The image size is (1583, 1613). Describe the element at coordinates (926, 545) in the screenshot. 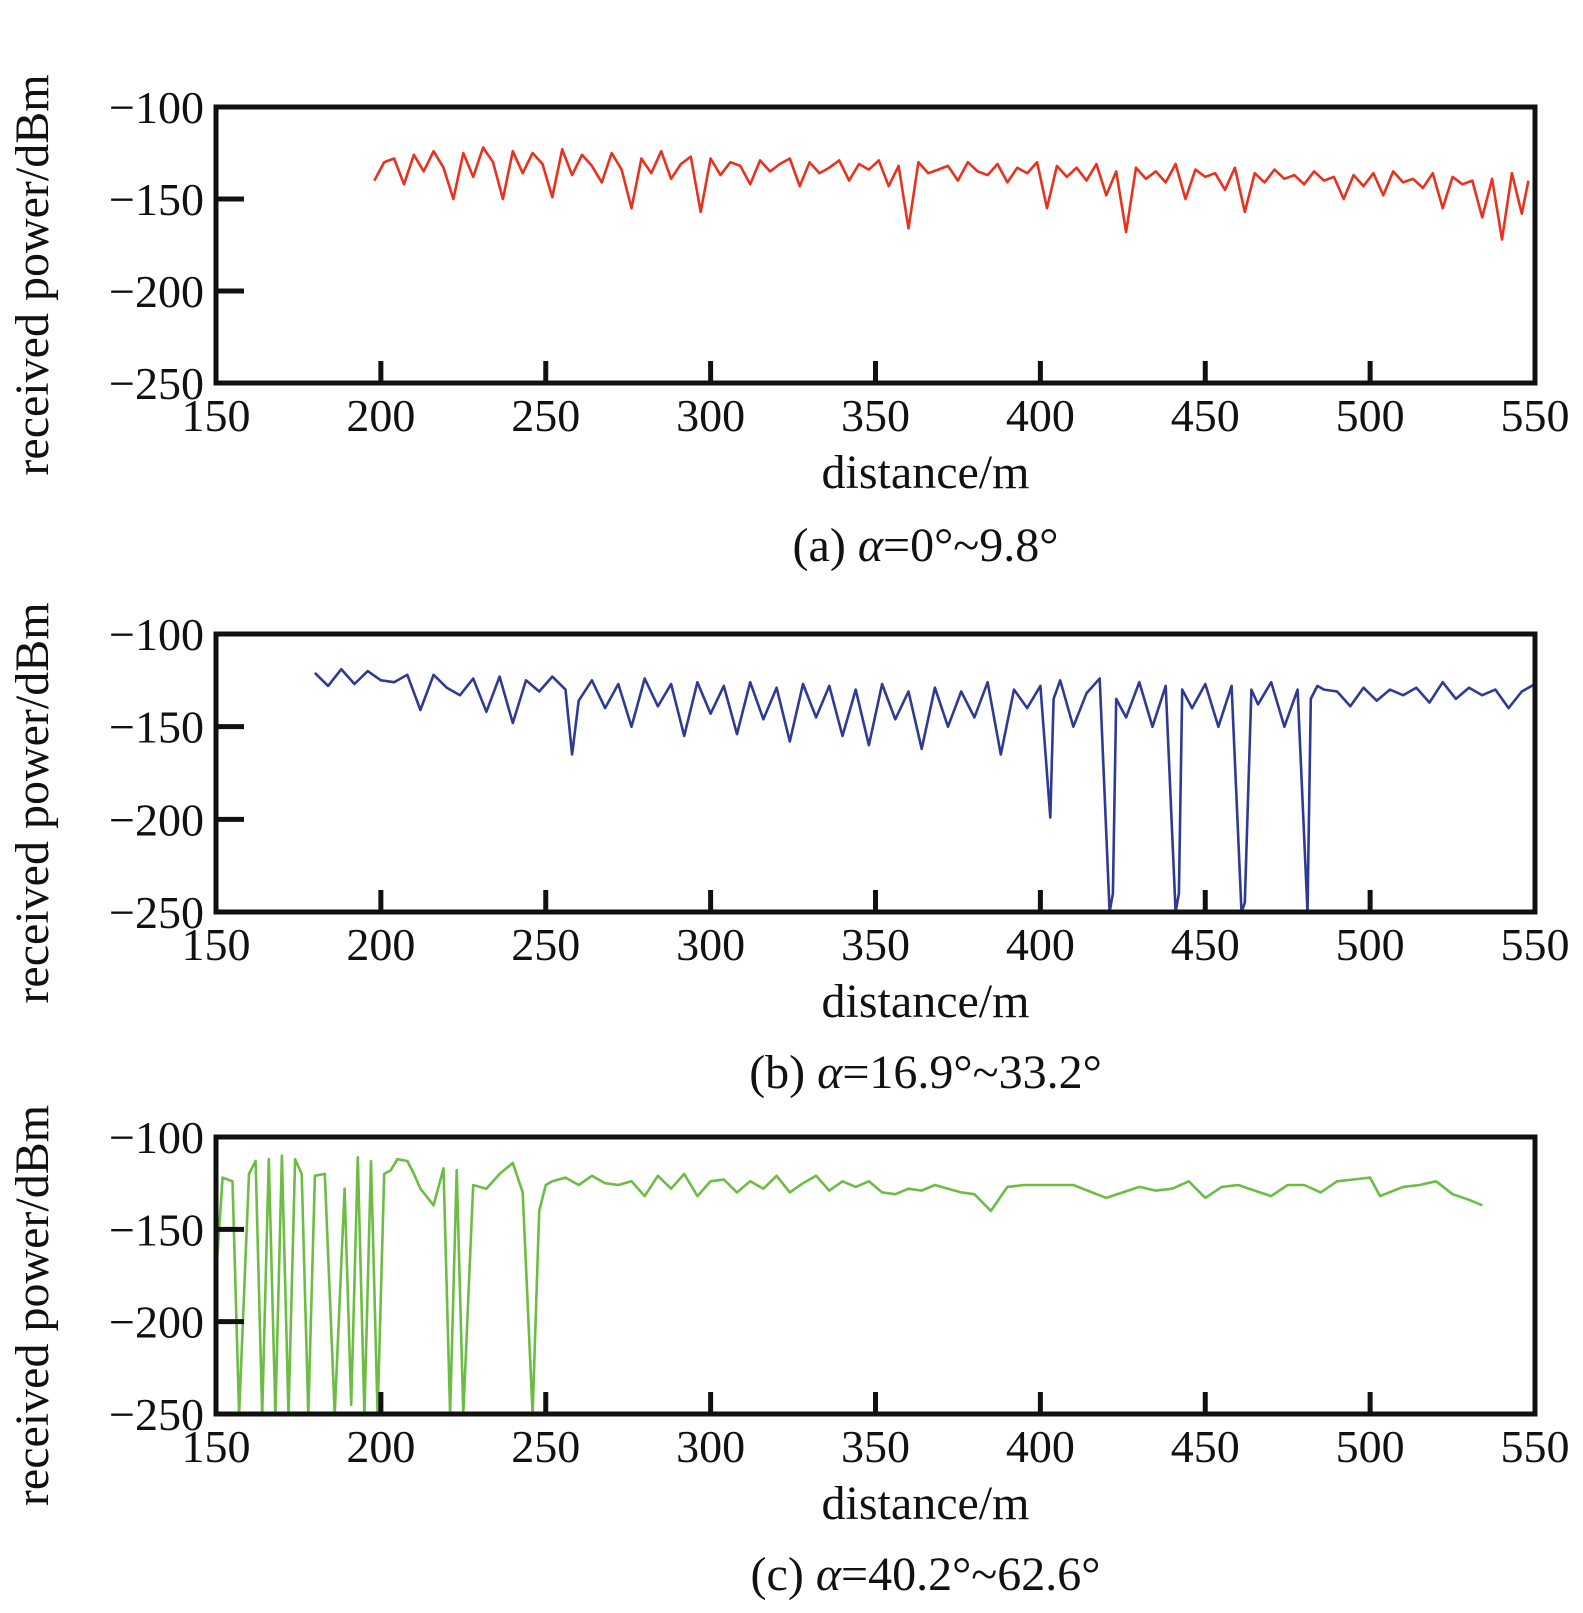

I see `subplot-caption: (a) α=0°~9.8°` at that location.